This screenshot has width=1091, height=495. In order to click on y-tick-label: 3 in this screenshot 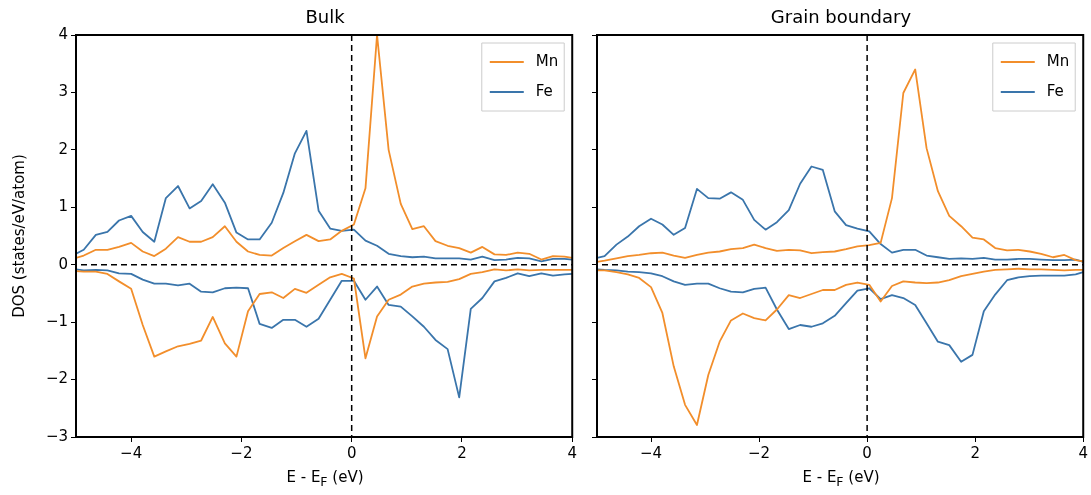, I will do `click(63, 91)`.